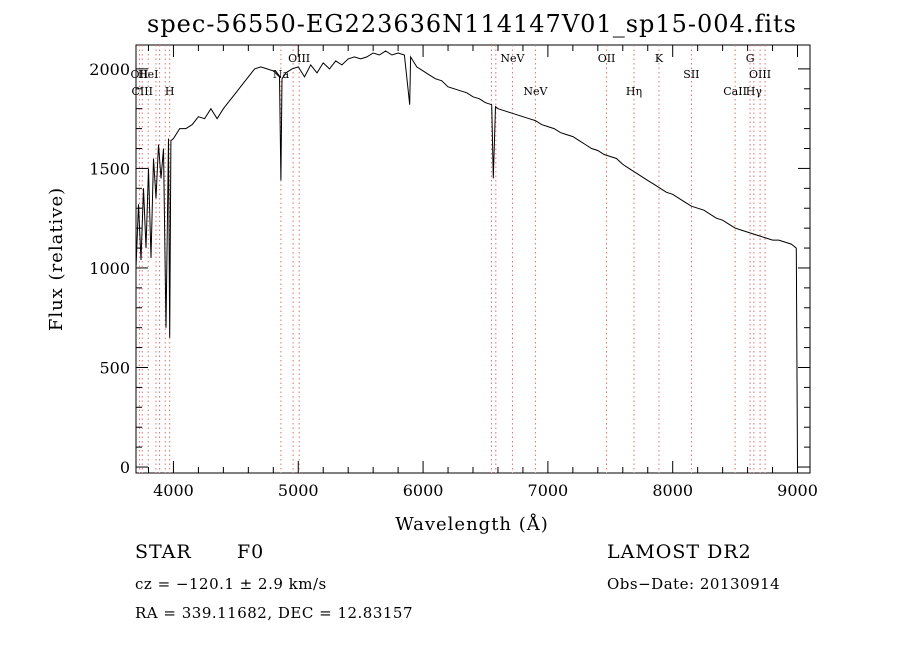 The width and height of the screenshot is (900, 650). What do you see at coordinates (679, 552) in the screenshot?
I see `survey-name: LAMOST DR2` at bounding box center [679, 552].